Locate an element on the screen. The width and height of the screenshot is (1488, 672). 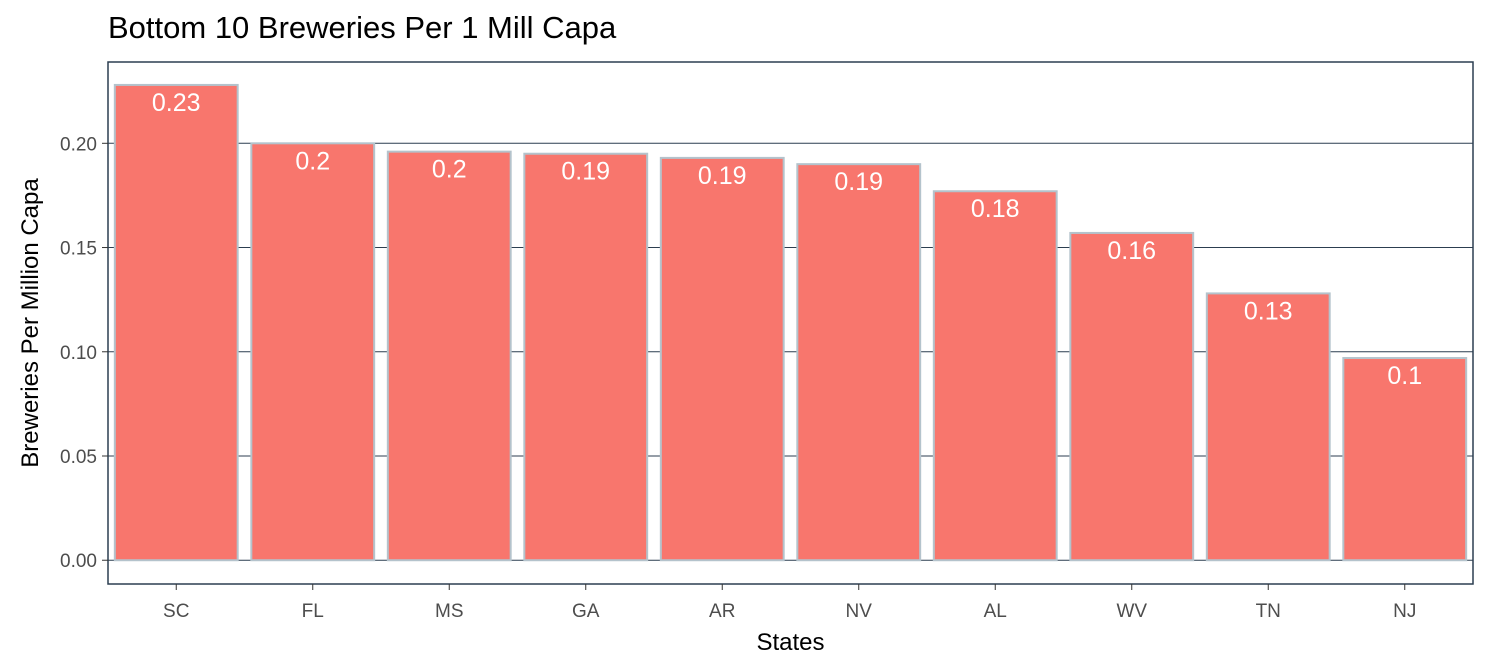
bar-al is located at coordinates (995, 376).